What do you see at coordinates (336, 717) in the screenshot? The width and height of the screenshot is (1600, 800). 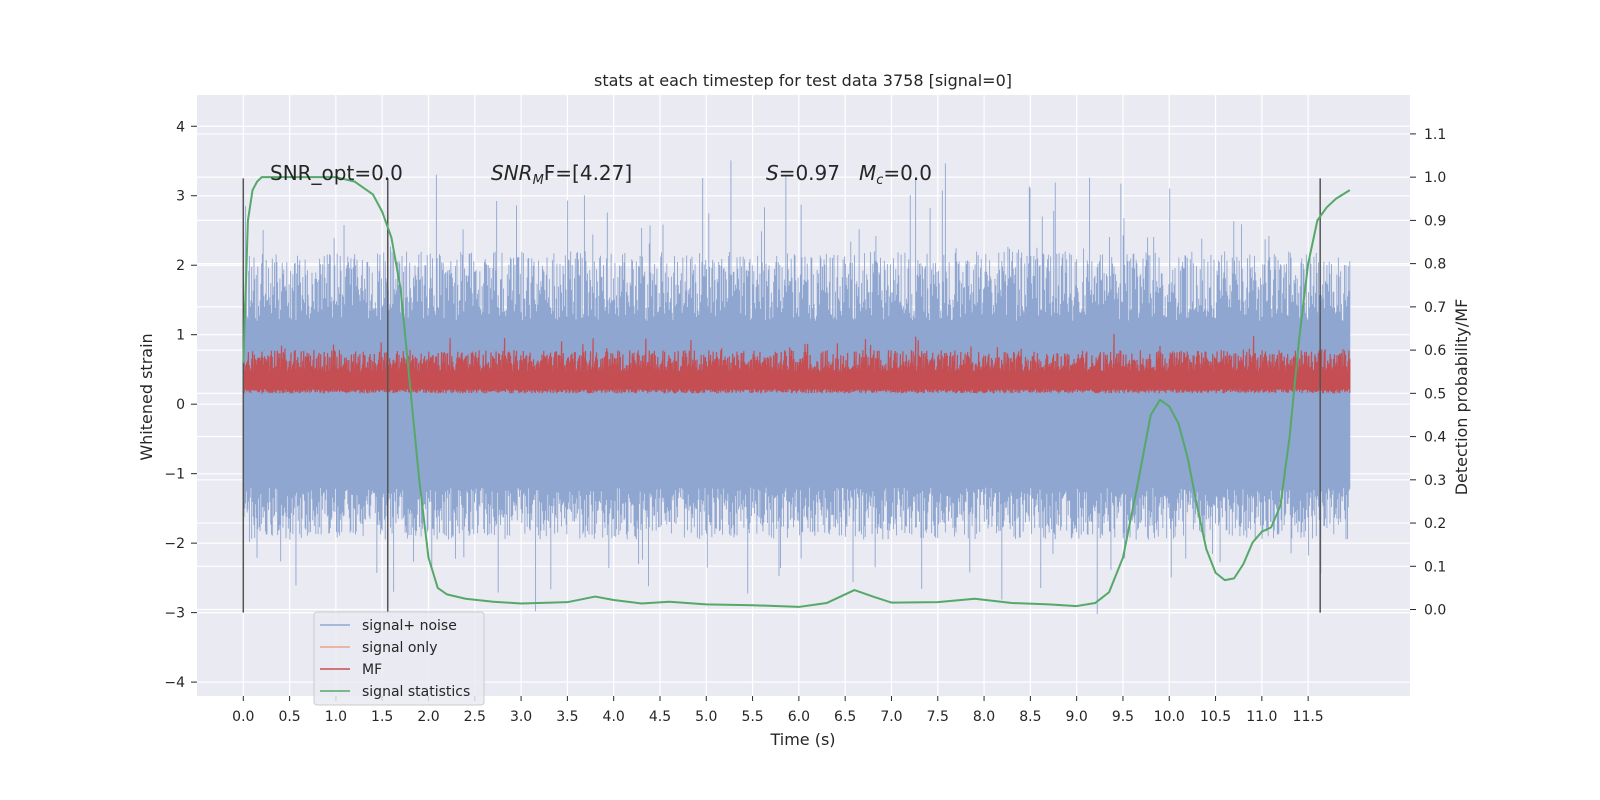 I see `x-tick-label: 1.0` at bounding box center [336, 717].